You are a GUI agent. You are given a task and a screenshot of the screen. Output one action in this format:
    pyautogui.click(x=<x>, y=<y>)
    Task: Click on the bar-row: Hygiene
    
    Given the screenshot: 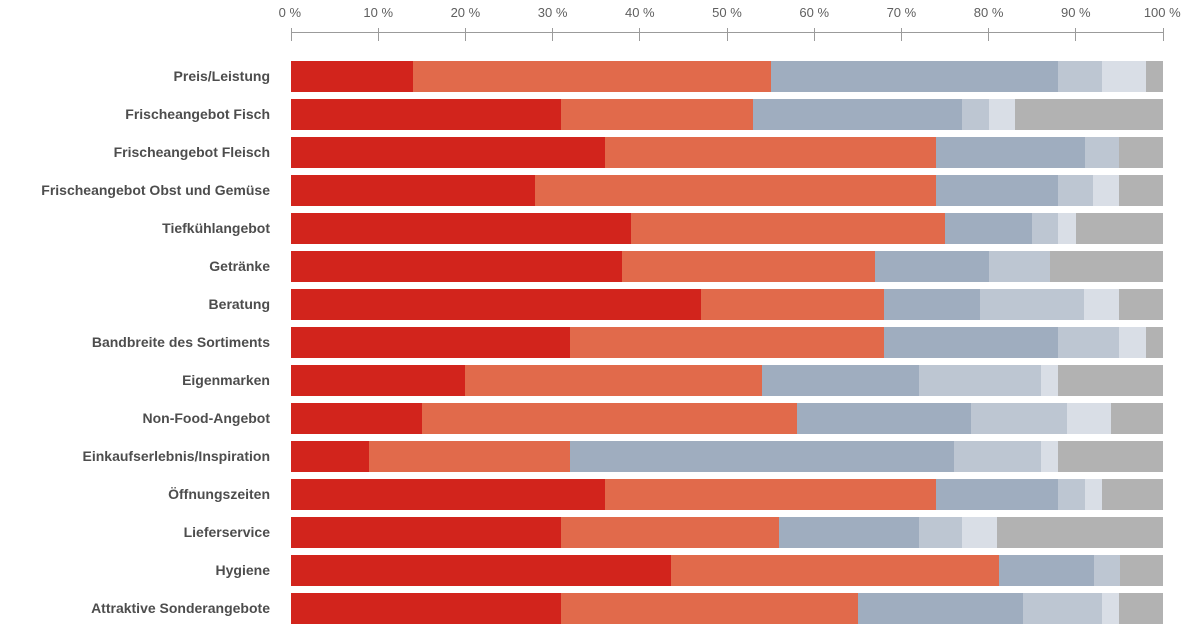 What is the action you would take?
    pyautogui.click(x=600, y=570)
    